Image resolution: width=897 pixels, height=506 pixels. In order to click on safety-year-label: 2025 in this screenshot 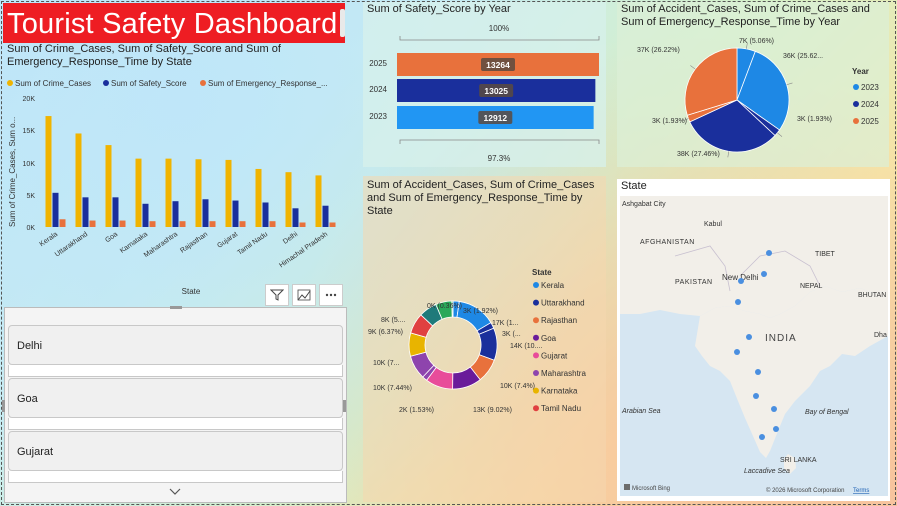, I will do `click(378, 63)`.